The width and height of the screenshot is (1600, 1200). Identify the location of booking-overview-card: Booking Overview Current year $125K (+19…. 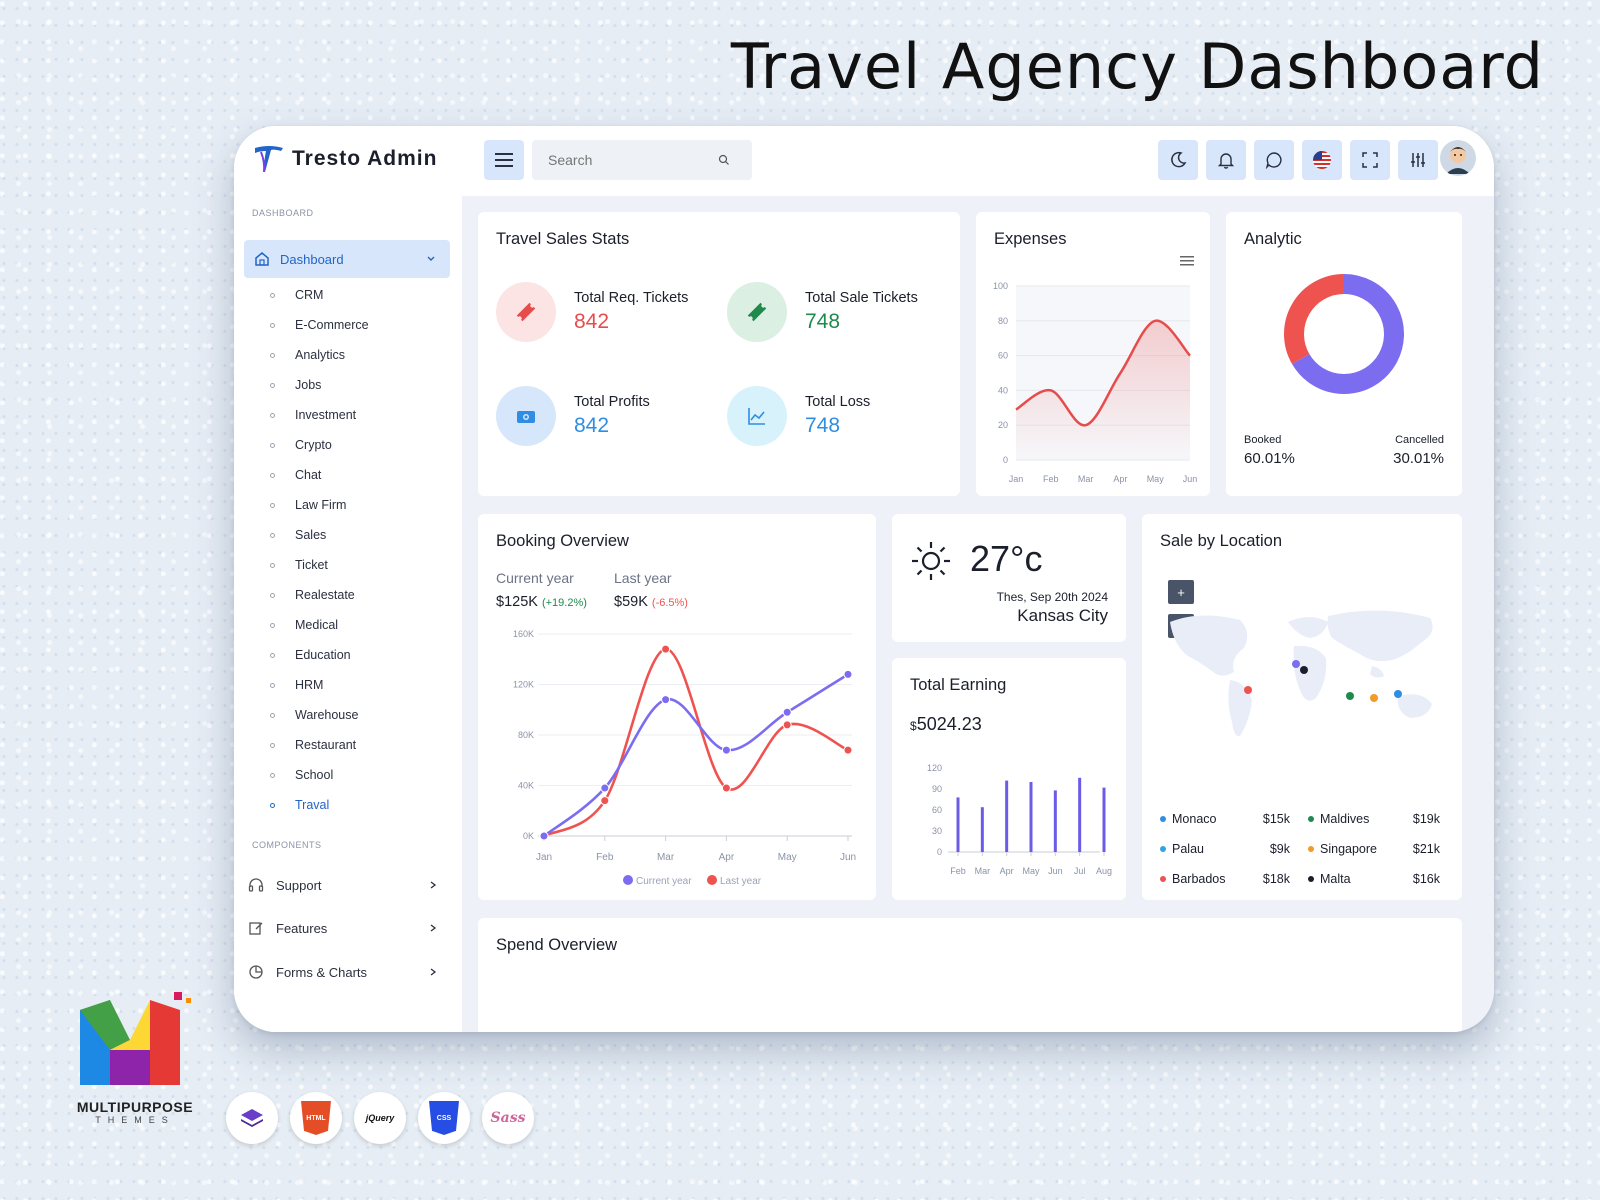
(677, 707).